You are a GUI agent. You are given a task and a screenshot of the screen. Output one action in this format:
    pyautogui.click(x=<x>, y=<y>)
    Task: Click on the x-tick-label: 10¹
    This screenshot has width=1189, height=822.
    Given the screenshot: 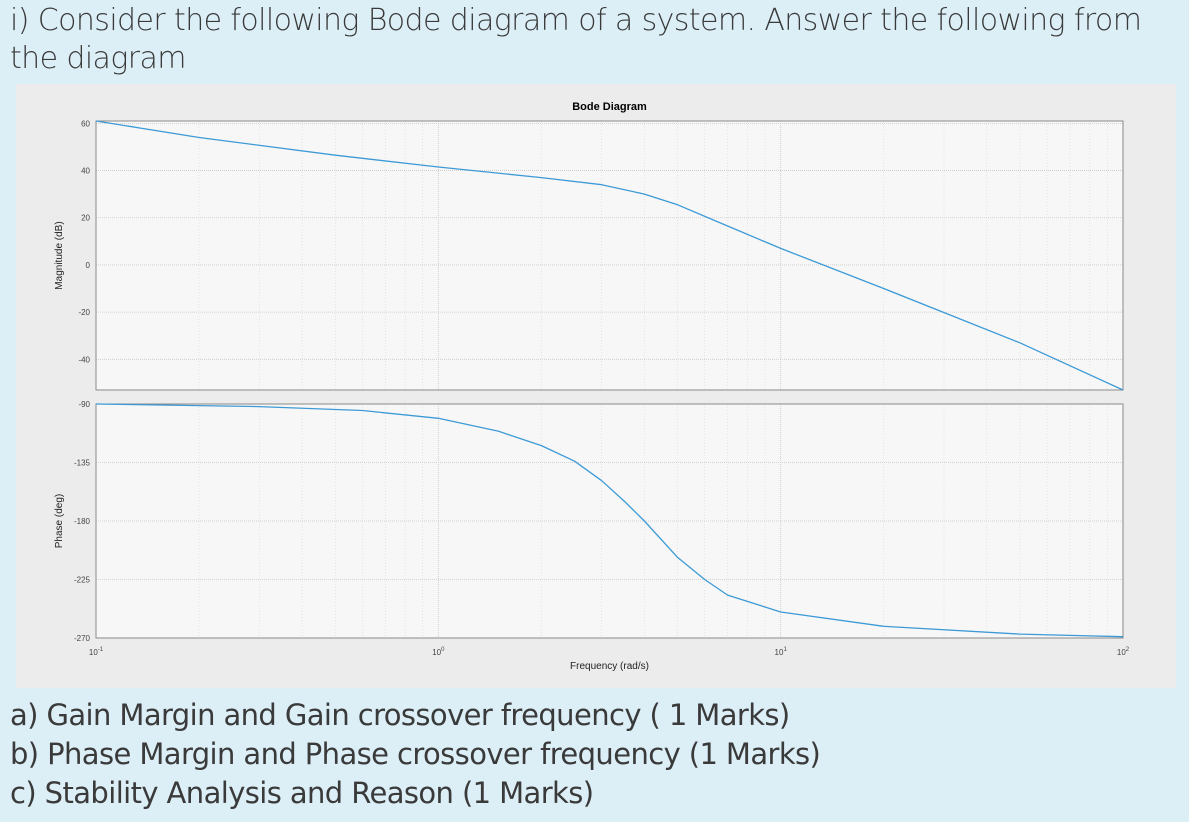 What is the action you would take?
    pyautogui.click(x=781, y=652)
    